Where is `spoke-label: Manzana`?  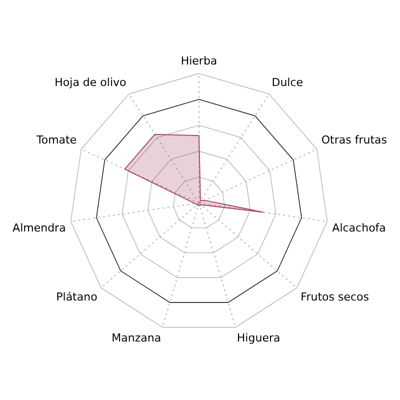 spoke-label: Manzana is located at coordinates (137, 338).